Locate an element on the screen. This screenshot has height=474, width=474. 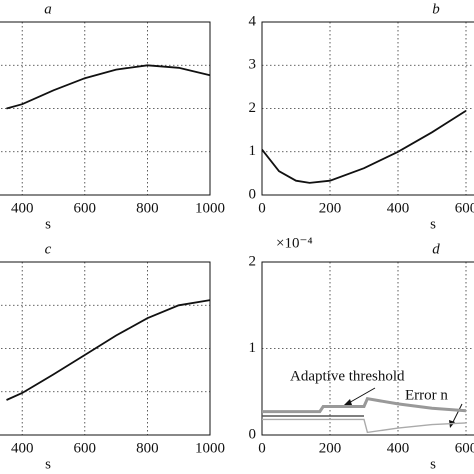
y-tick-label: 4 is located at coordinates (253, 21).